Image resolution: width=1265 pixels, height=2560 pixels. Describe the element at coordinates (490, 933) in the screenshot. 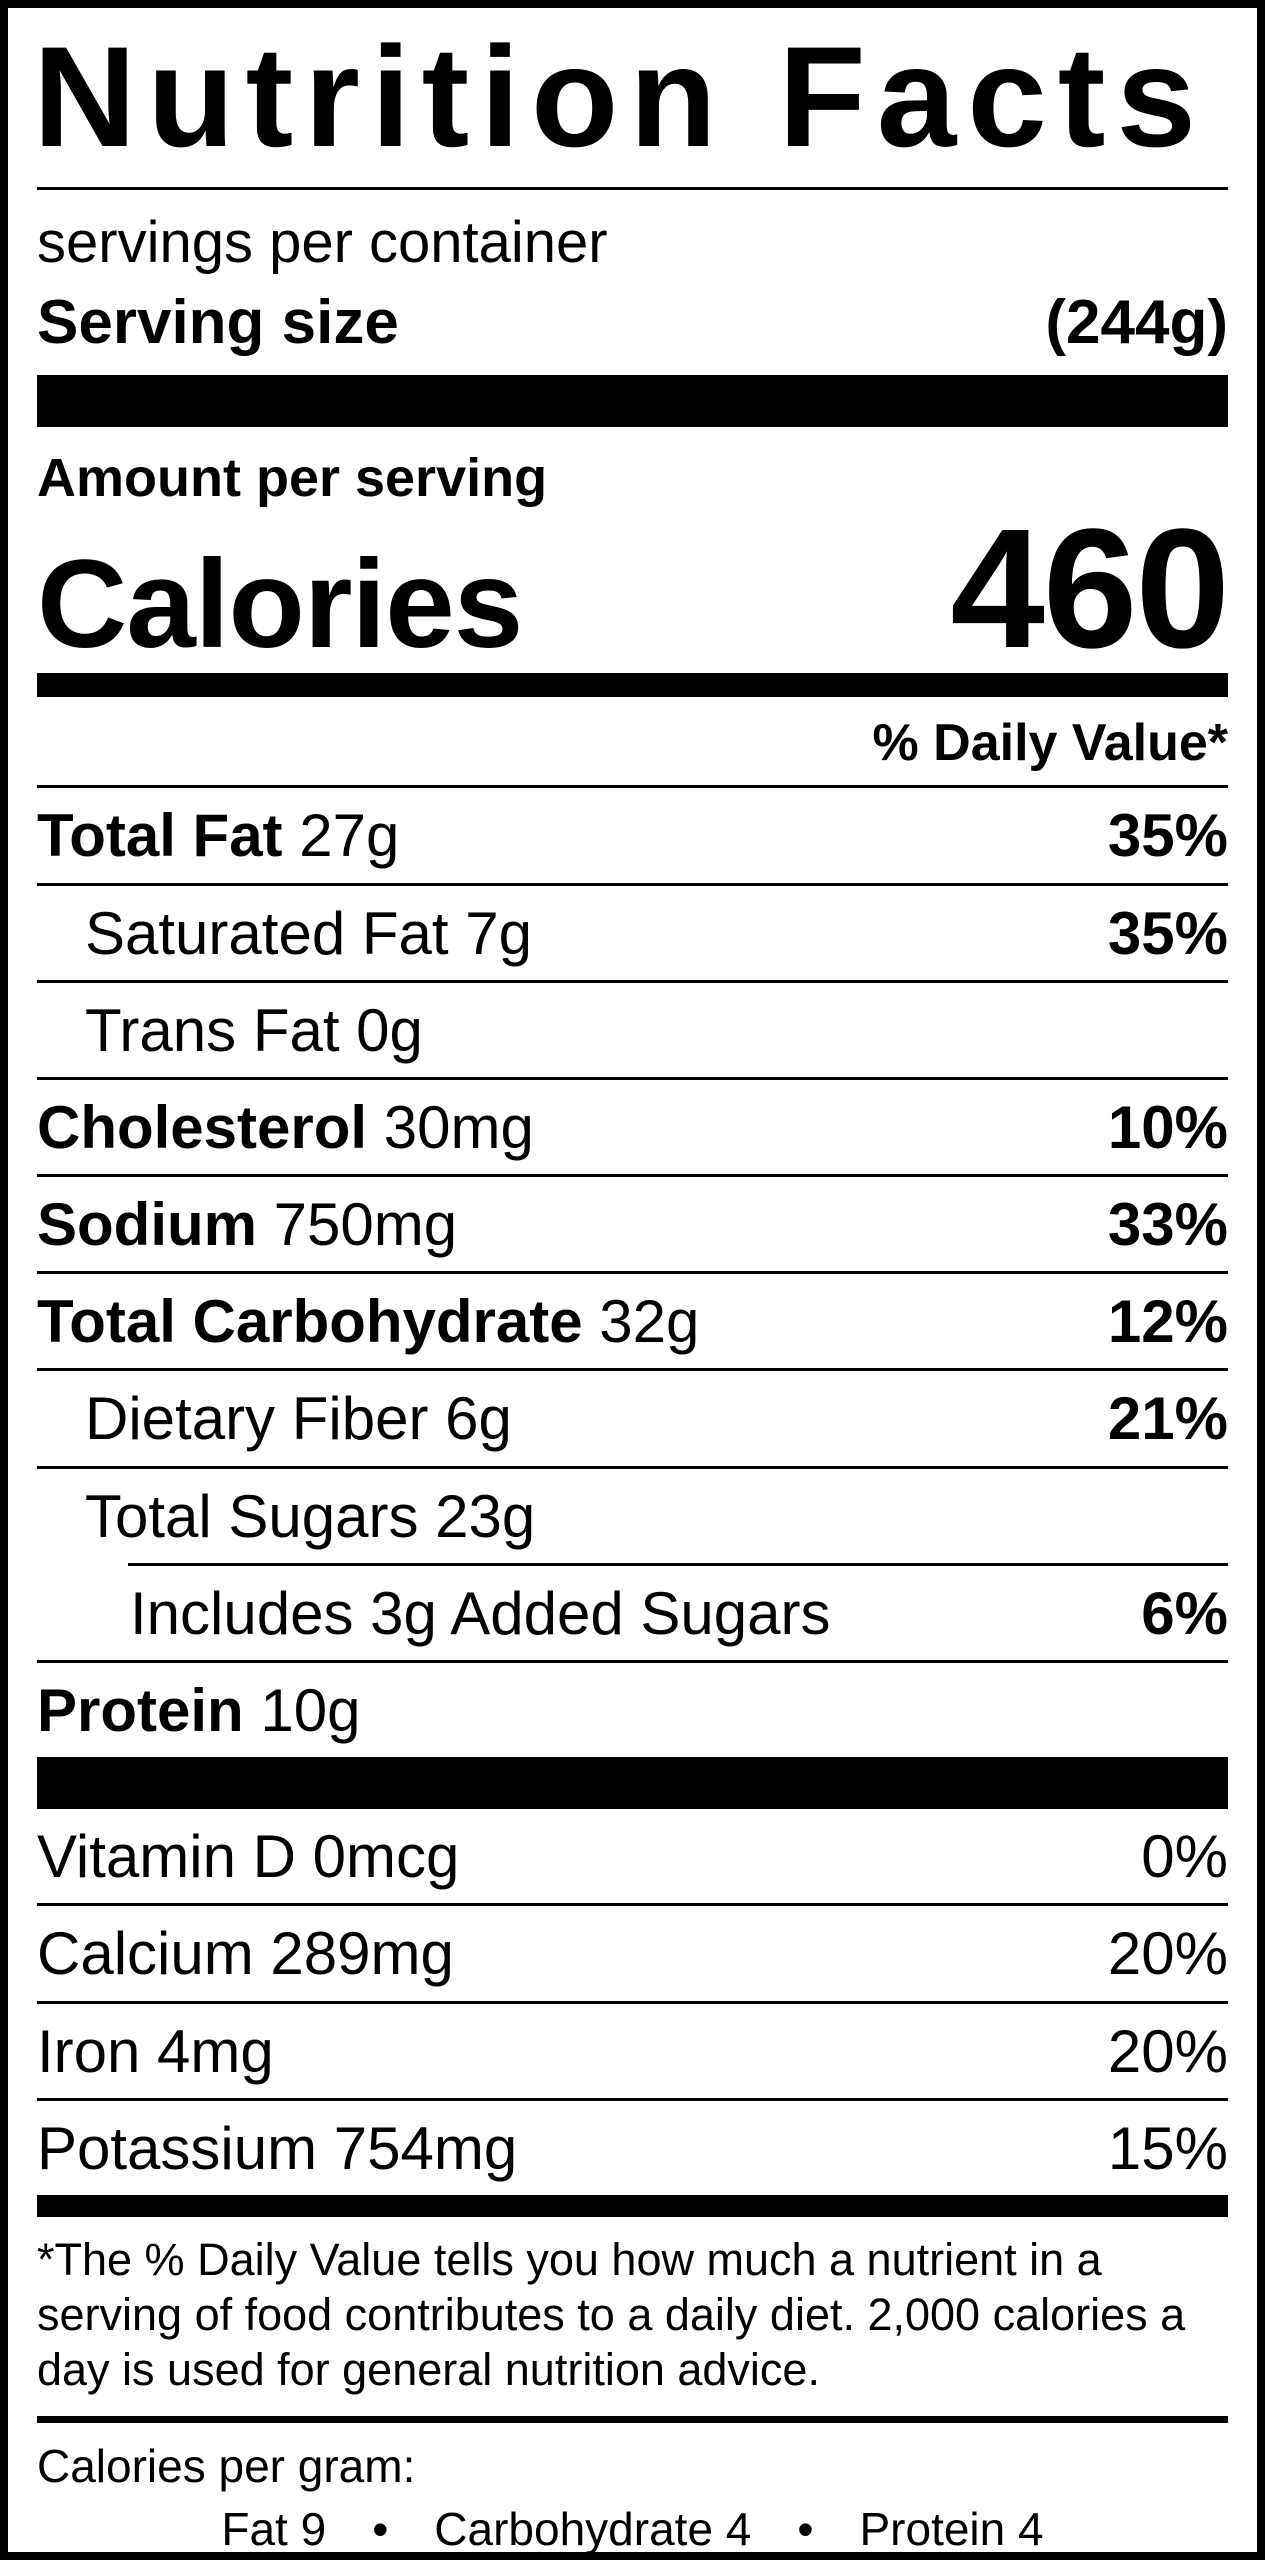

I see `nutrient-amount: 7g` at that location.